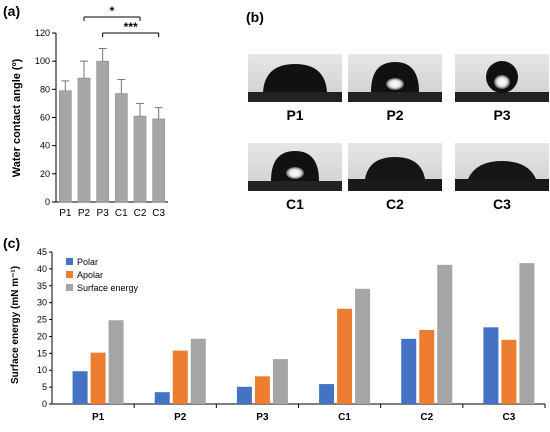 This screenshot has height=432, width=550. Describe the element at coordinates (395, 204) in the screenshot. I see `droplet-image-label: C2` at that location.